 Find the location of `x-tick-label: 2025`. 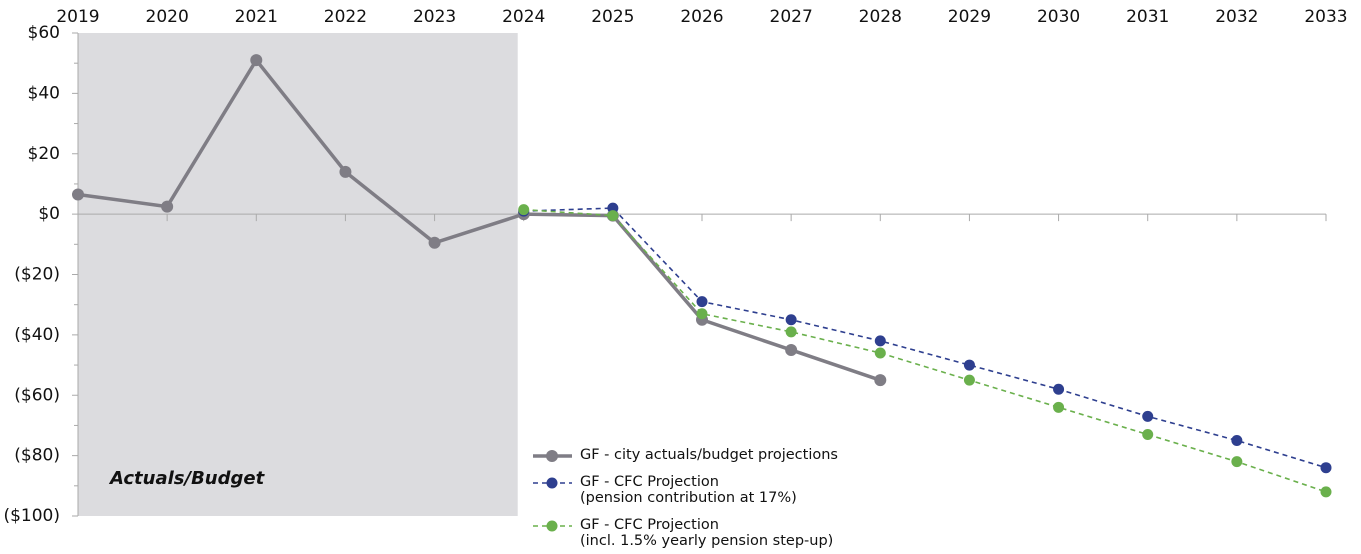

x-tick-label: 2025 is located at coordinates (612, 17).